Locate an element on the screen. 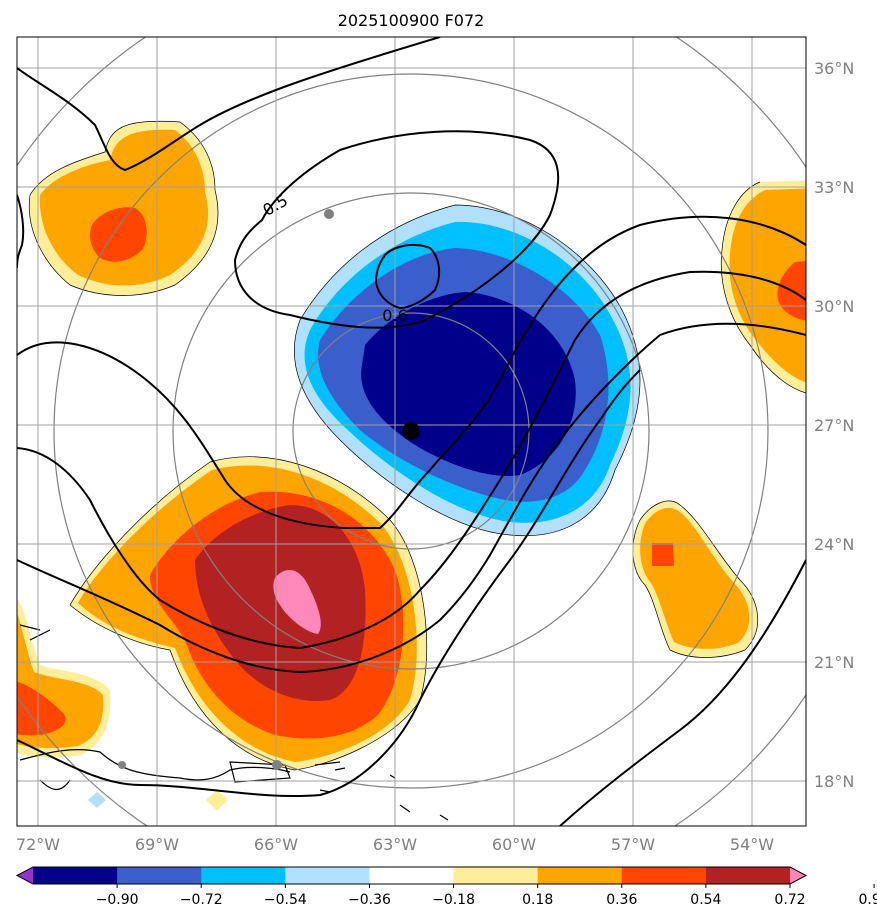 The image size is (877, 924). coastline-islands1 is located at coordinates (384, 797).